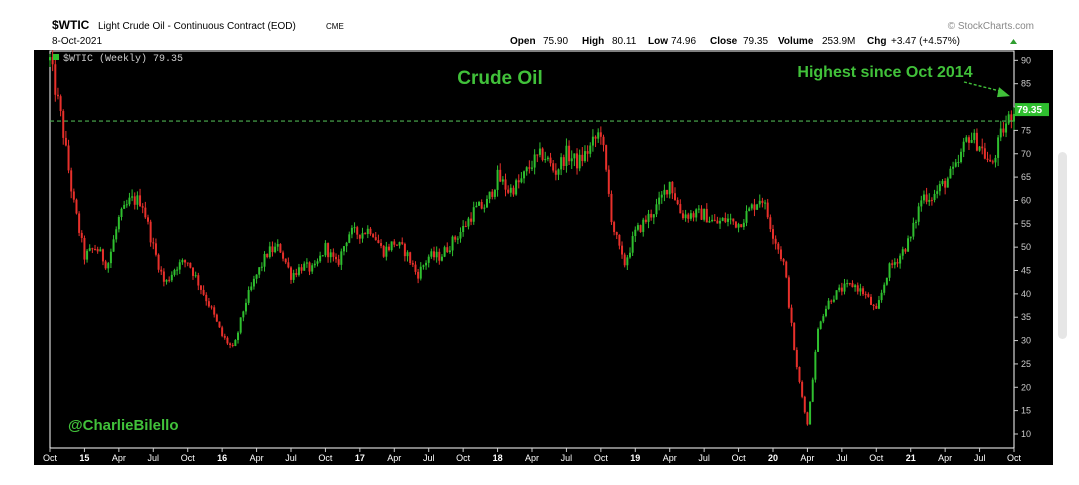 This screenshot has height=485, width=1079. Describe the element at coordinates (635, 458) in the screenshot. I see `x-tick-label: 19` at that location.